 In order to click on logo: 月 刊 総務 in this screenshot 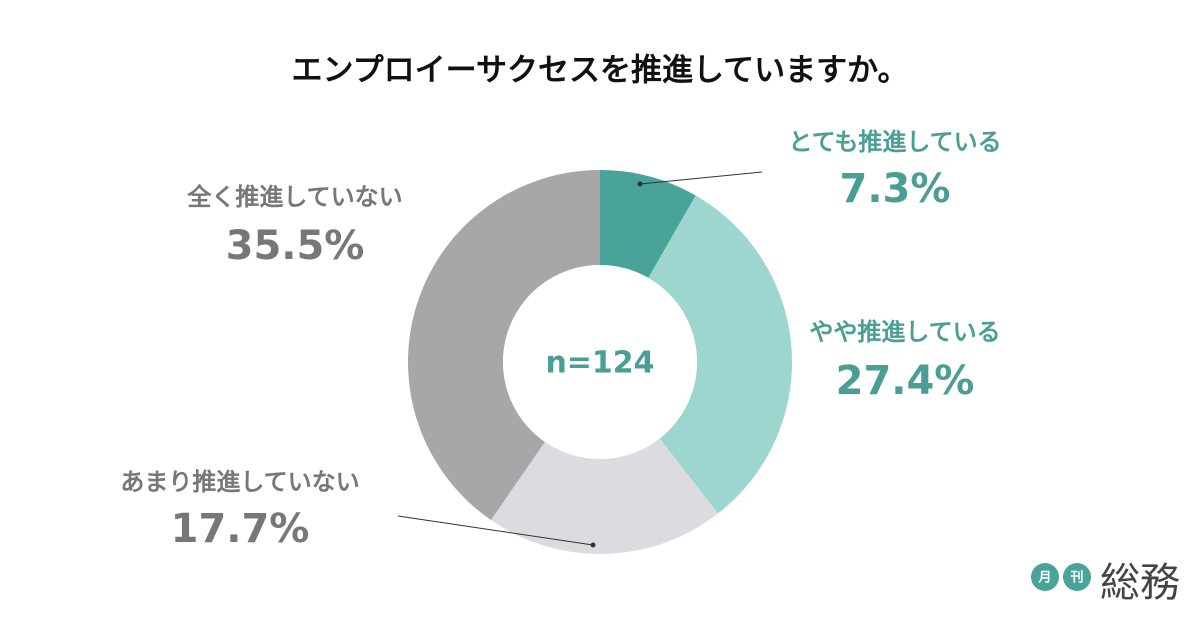, I will do `click(1105, 583)`.